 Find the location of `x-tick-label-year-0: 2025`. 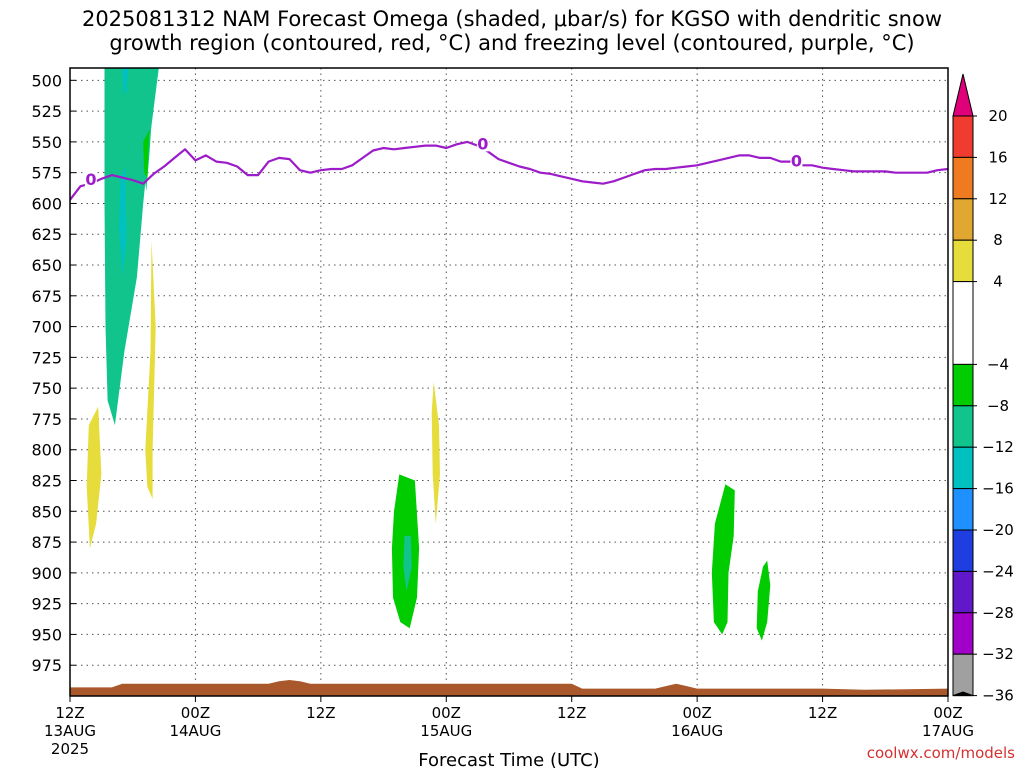

x-tick-label-year-0: 2025 is located at coordinates (70, 749).